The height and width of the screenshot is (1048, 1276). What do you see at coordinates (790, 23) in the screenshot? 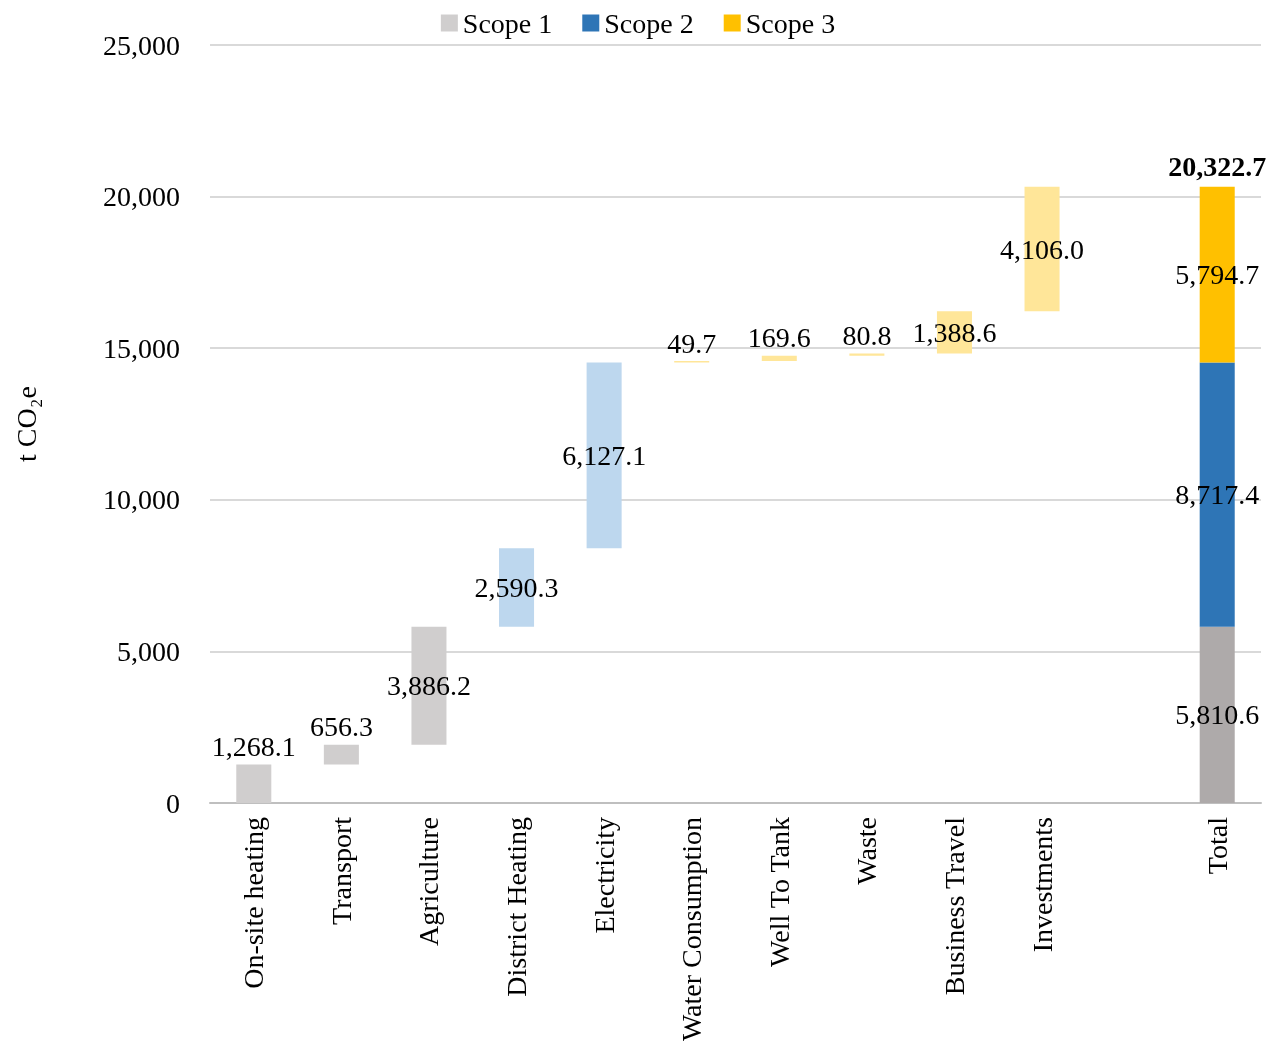
I see `legend-label: Scope 3` at bounding box center [790, 23].